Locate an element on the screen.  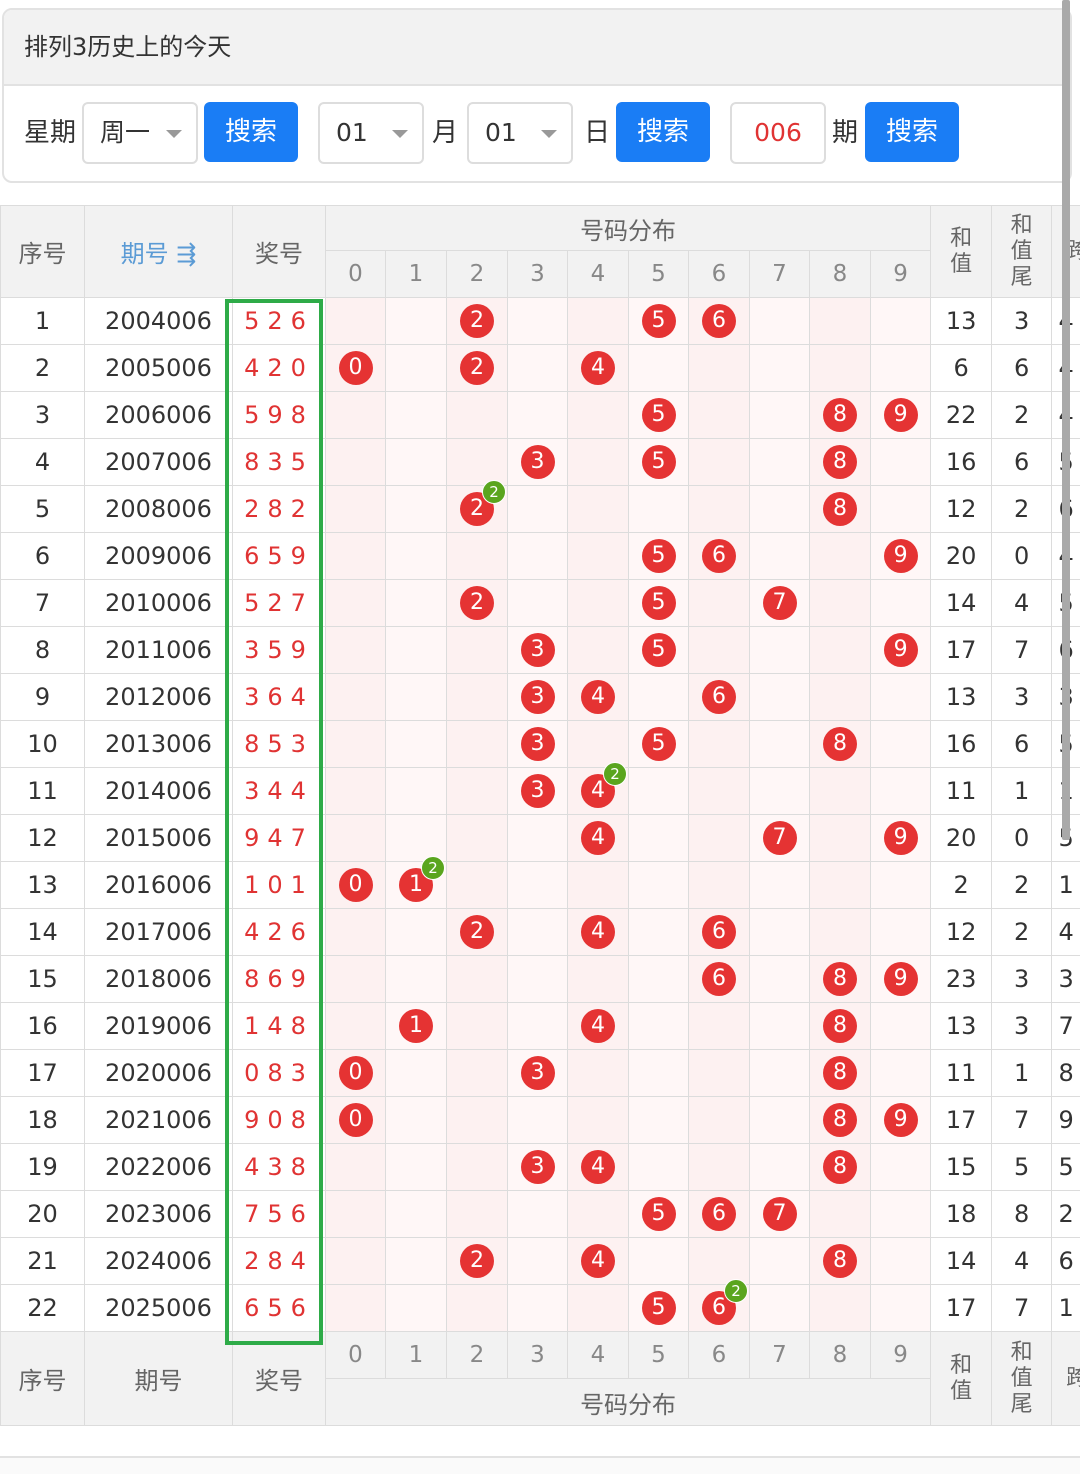
period-cell: 2017006 is located at coordinates (159, 932).